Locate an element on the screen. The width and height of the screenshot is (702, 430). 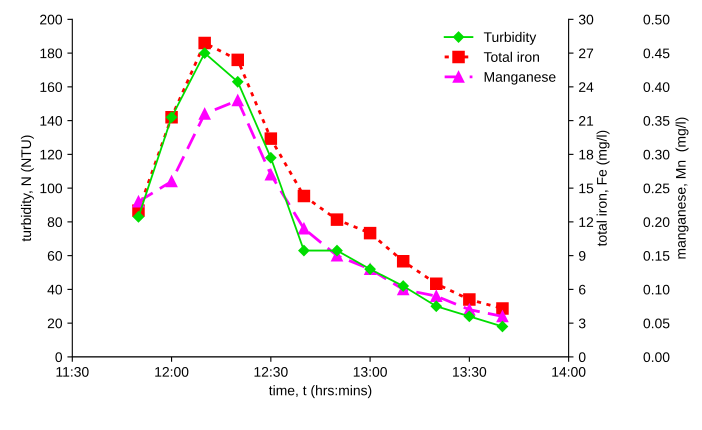
y-tick-label: 180 is located at coordinates (51, 53).